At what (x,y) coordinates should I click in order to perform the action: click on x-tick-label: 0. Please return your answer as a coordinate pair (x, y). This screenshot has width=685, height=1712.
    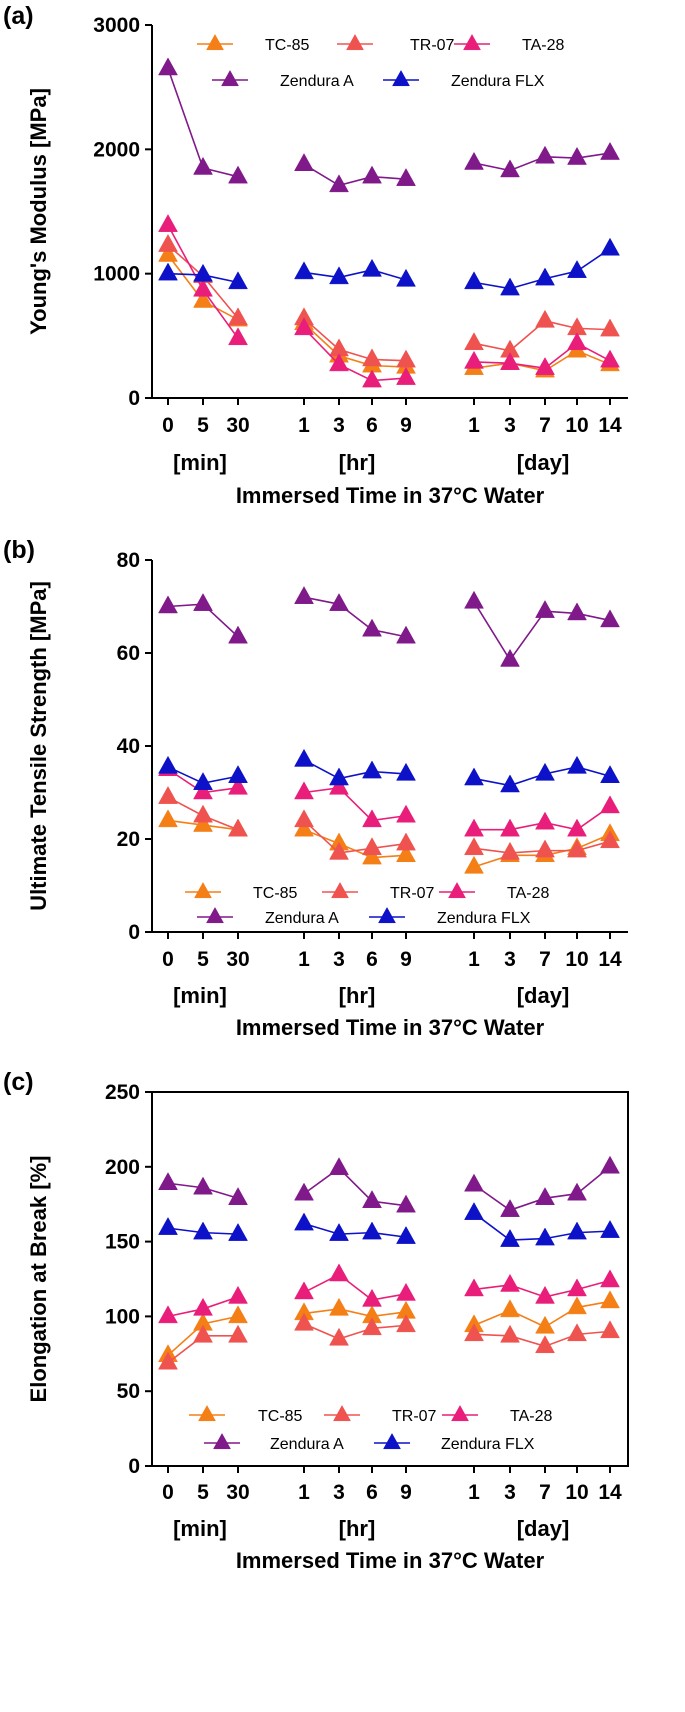
    Looking at the image, I should click on (168, 959).